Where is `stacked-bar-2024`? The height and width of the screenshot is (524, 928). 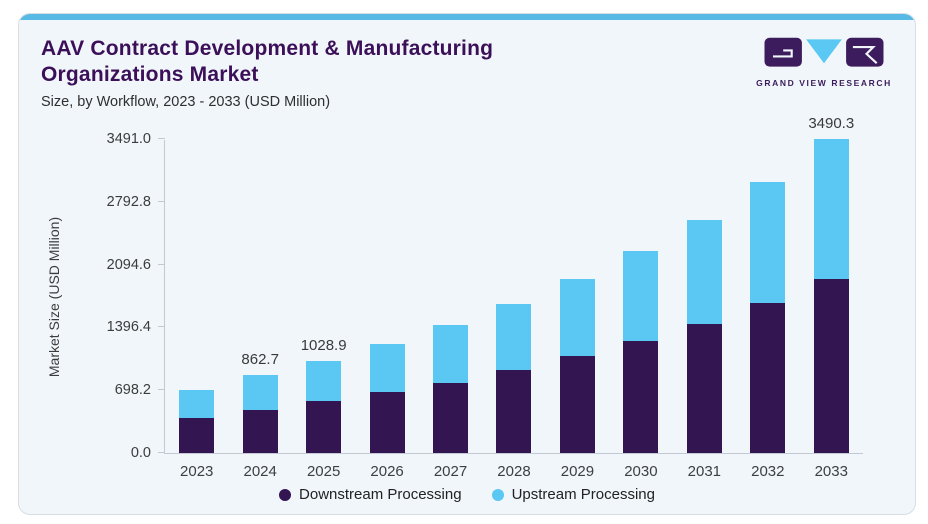
stacked-bar-2024 is located at coordinates (260, 414).